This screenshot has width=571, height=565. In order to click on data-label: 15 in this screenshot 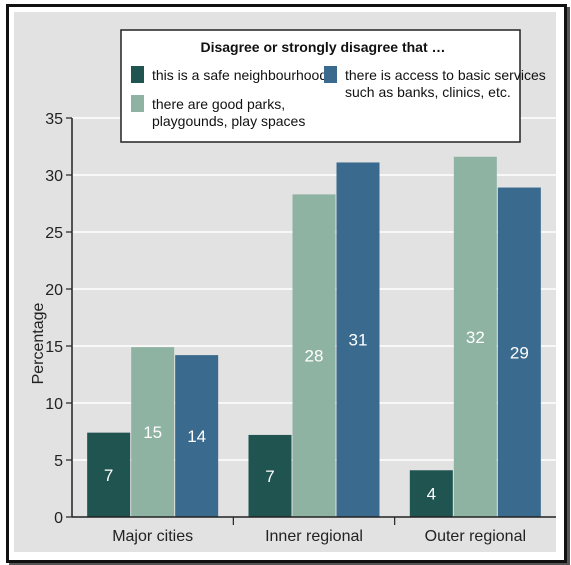, I will do `click(152, 432)`.